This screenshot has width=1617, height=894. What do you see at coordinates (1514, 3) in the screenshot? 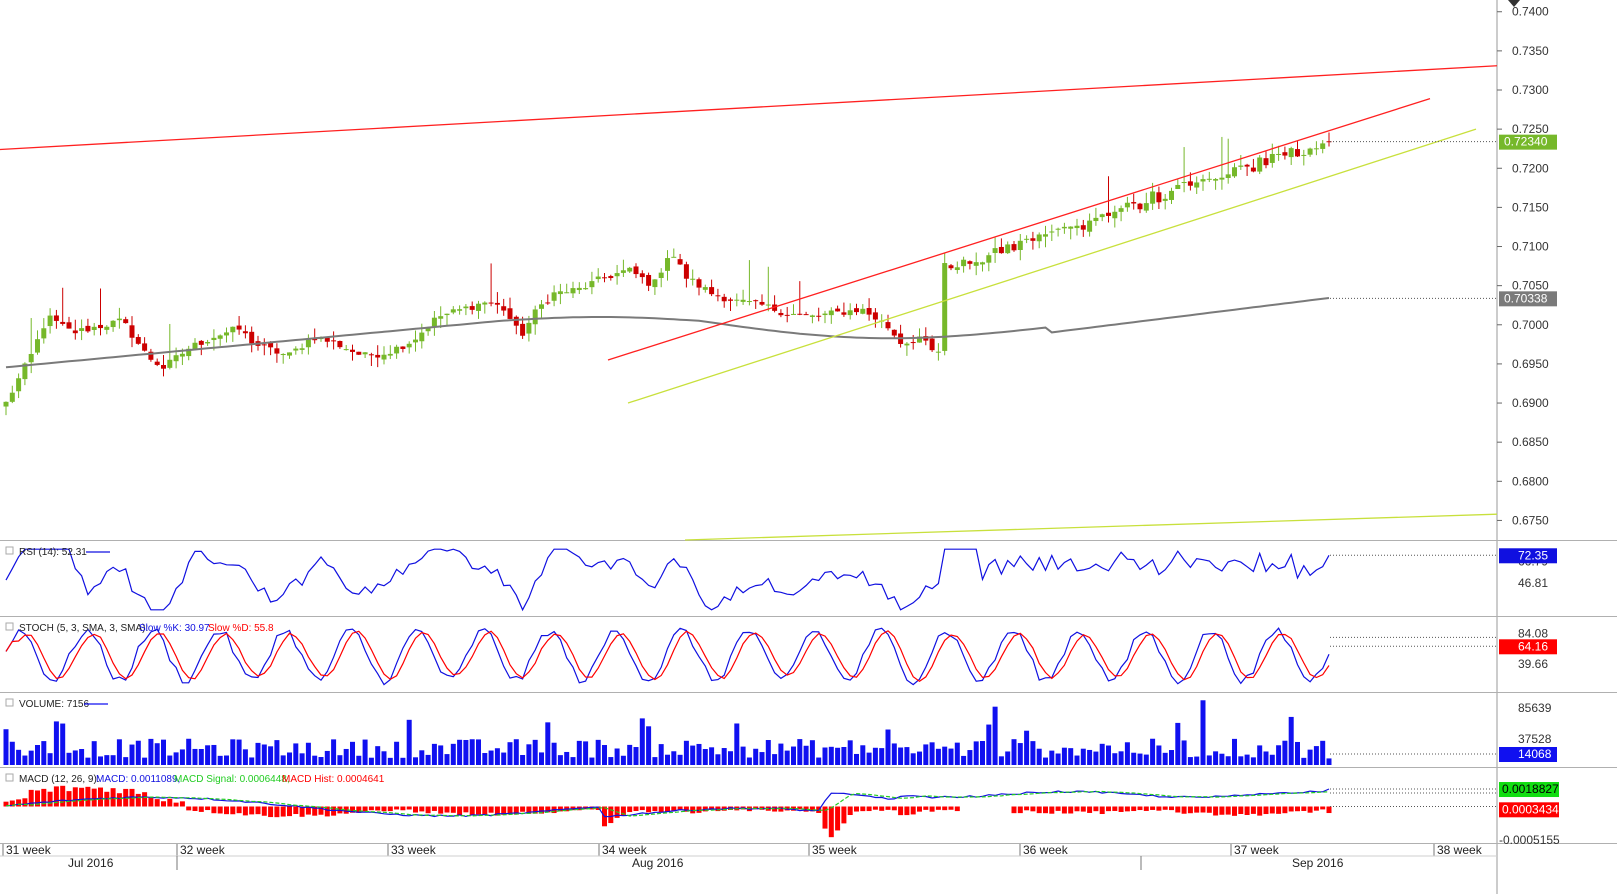
I see `chart-menu-arrow-icon` at bounding box center [1514, 3].